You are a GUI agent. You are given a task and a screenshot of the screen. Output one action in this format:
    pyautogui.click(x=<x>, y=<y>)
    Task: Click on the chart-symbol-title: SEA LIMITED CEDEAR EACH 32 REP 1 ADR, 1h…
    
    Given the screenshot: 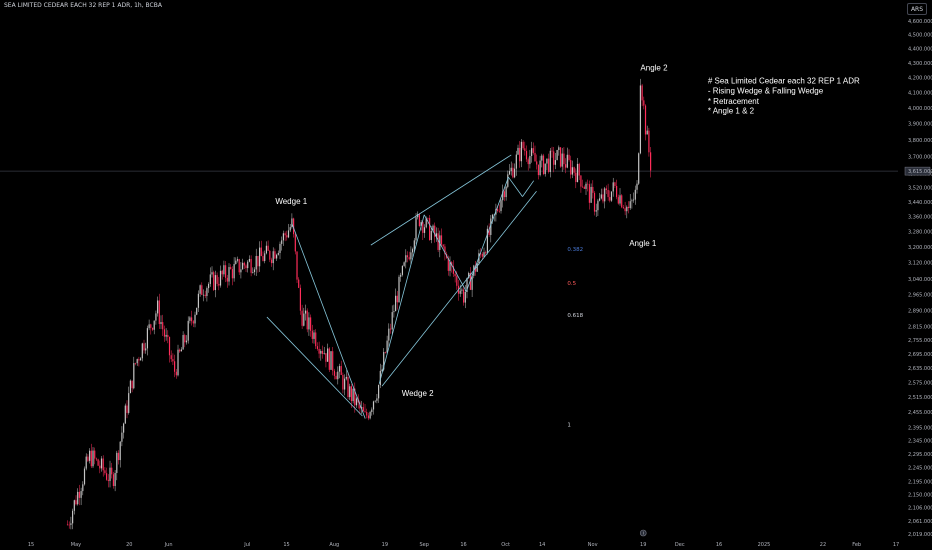 What is the action you would take?
    pyautogui.click(x=83, y=5)
    